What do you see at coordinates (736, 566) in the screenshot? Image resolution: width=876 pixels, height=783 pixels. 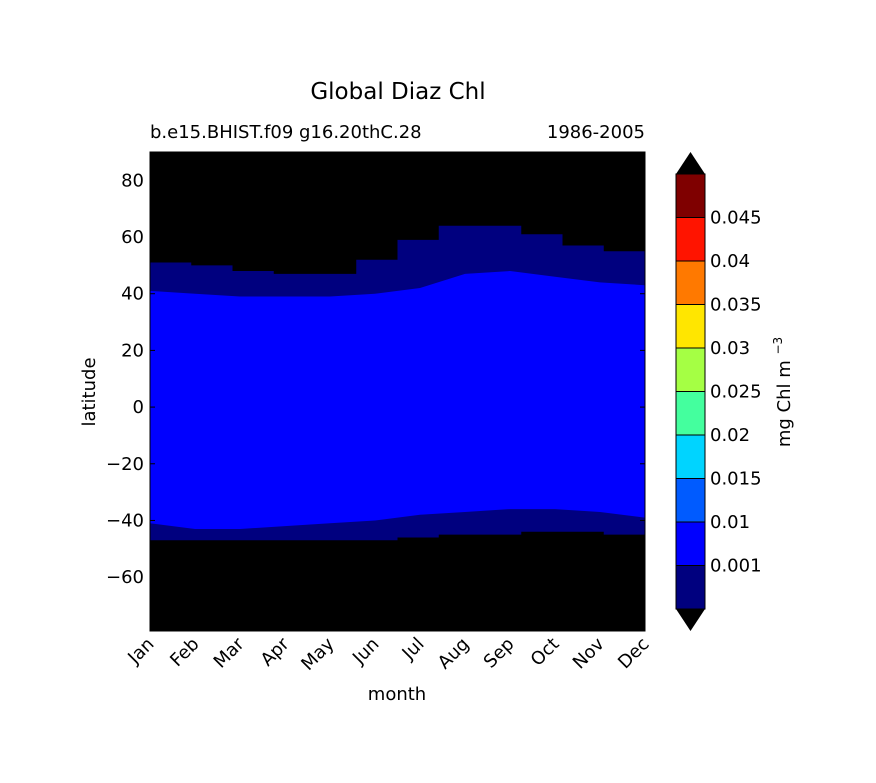 I see `colorbar-tick-label: 0.001` at bounding box center [736, 566].